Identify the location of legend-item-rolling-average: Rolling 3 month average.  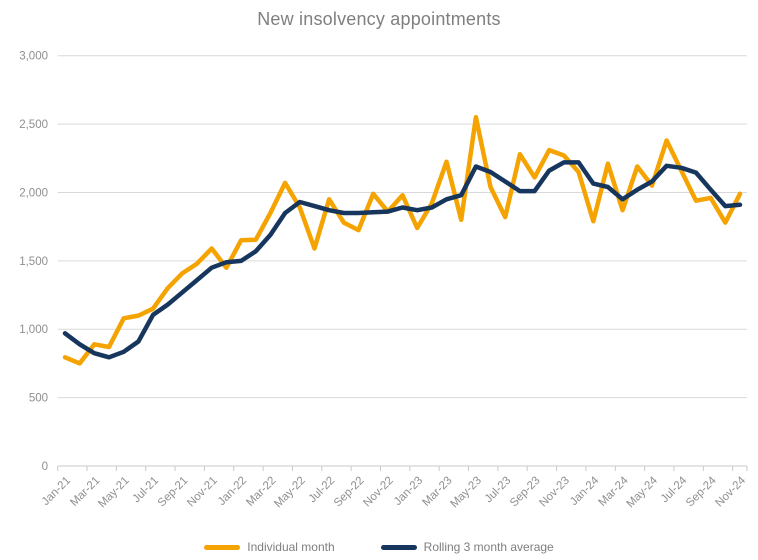
(467, 547).